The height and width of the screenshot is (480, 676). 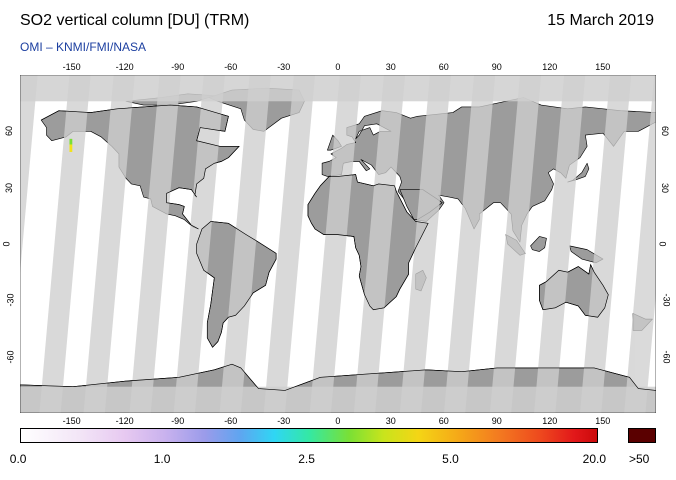 What do you see at coordinates (178, 67) in the screenshot?
I see `lon-tick-top: -90` at bounding box center [178, 67].